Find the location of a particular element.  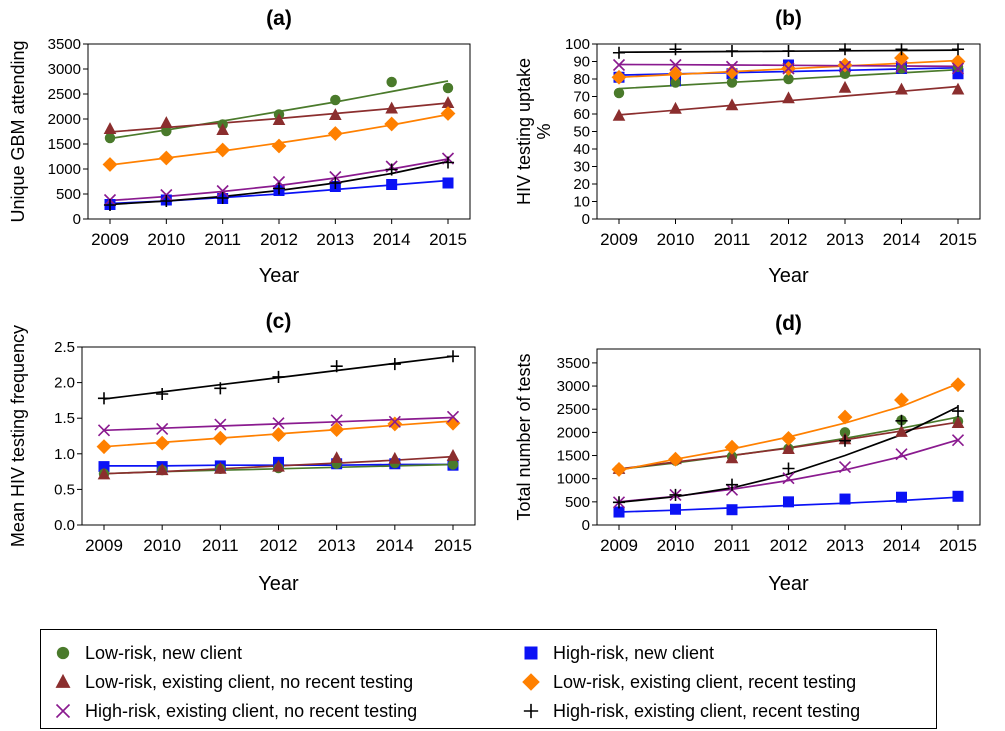

y-tick-label: 0.5 is located at coordinates (64, 489).